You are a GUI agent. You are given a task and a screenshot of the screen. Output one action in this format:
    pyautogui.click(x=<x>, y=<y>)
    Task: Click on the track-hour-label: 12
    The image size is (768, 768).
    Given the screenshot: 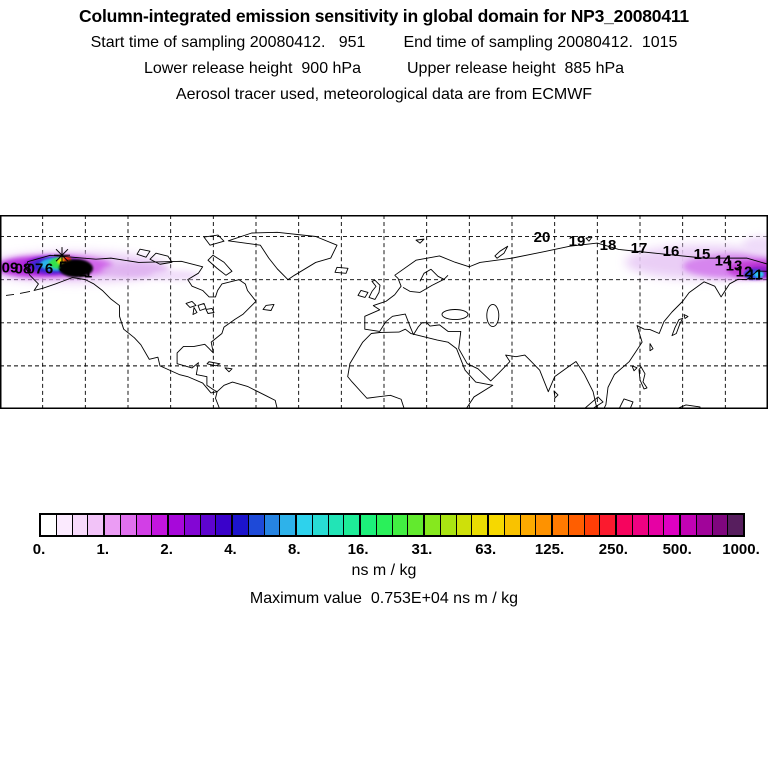 What is the action you would take?
    pyautogui.click(x=744, y=271)
    